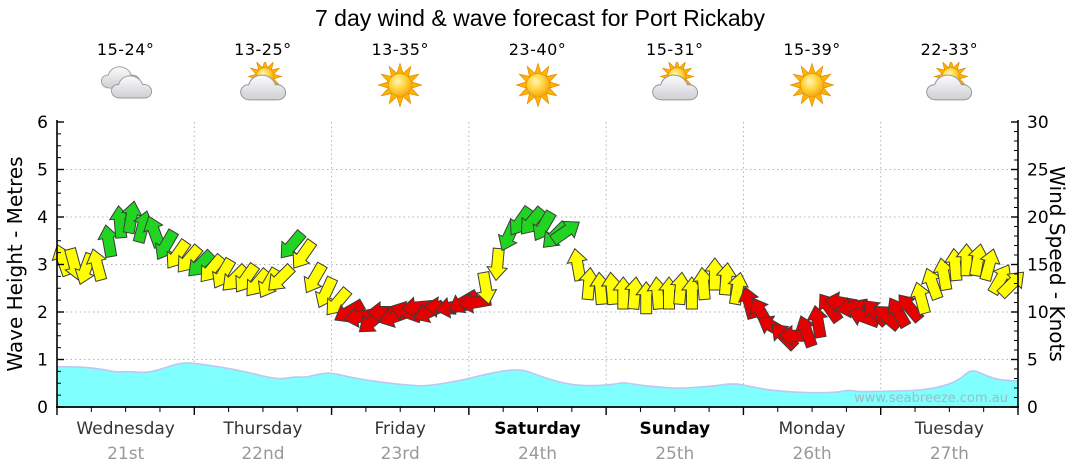 This screenshot has height=475, width=1080. What do you see at coordinates (949, 429) in the screenshot?
I see `day-name-label: Tuesday` at bounding box center [949, 429].